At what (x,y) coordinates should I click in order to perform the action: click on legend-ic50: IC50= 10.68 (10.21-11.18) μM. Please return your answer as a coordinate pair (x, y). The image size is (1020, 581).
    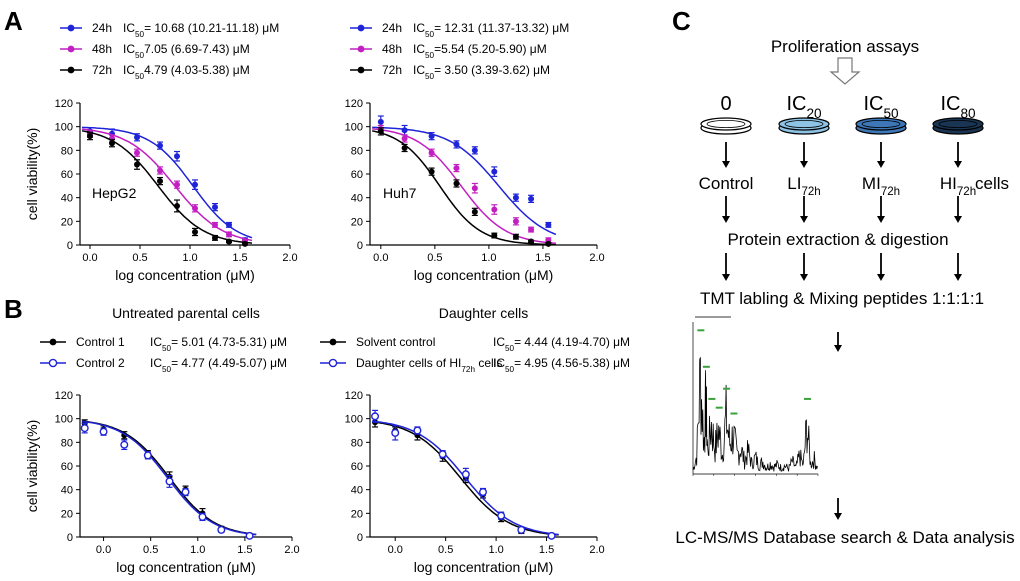
    Looking at the image, I should click on (201, 30).